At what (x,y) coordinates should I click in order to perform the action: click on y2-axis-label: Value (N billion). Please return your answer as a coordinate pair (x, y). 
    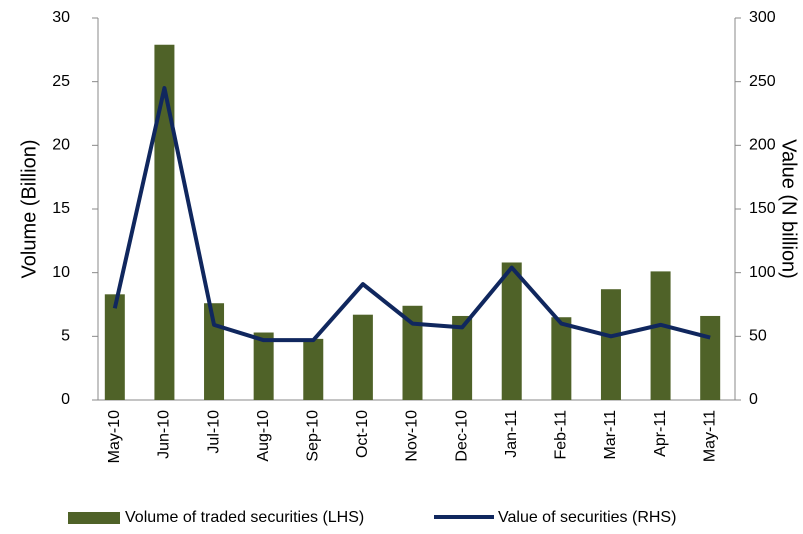
    Looking at the image, I should click on (789, 209).